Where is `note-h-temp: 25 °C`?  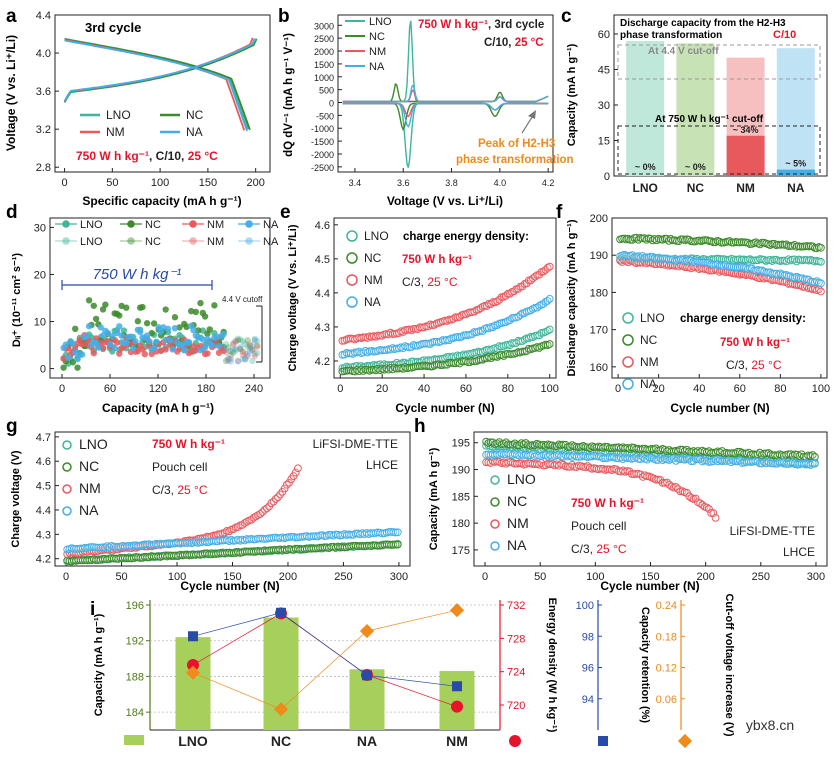 note-h-temp: 25 °C is located at coordinates (611, 549).